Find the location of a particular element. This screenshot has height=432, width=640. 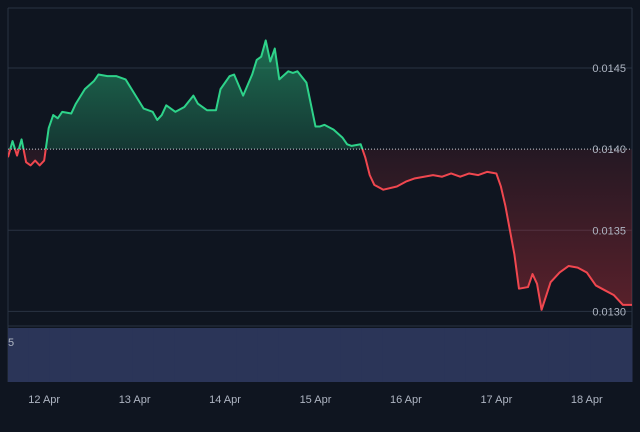

y-tick-label: 0.0140 is located at coordinates (609, 150).